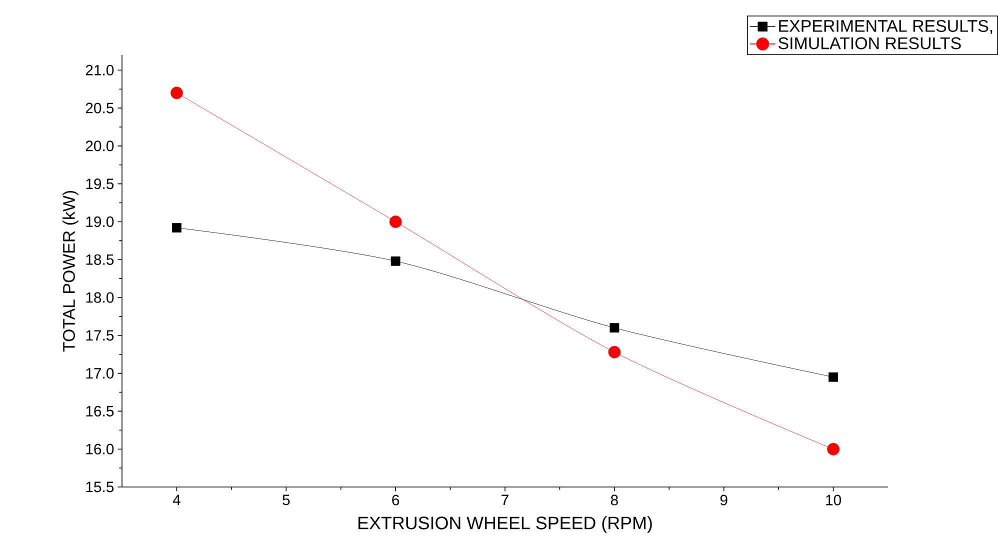  Describe the element at coordinates (834, 500) in the screenshot. I see `x-tick-label: 10` at that location.